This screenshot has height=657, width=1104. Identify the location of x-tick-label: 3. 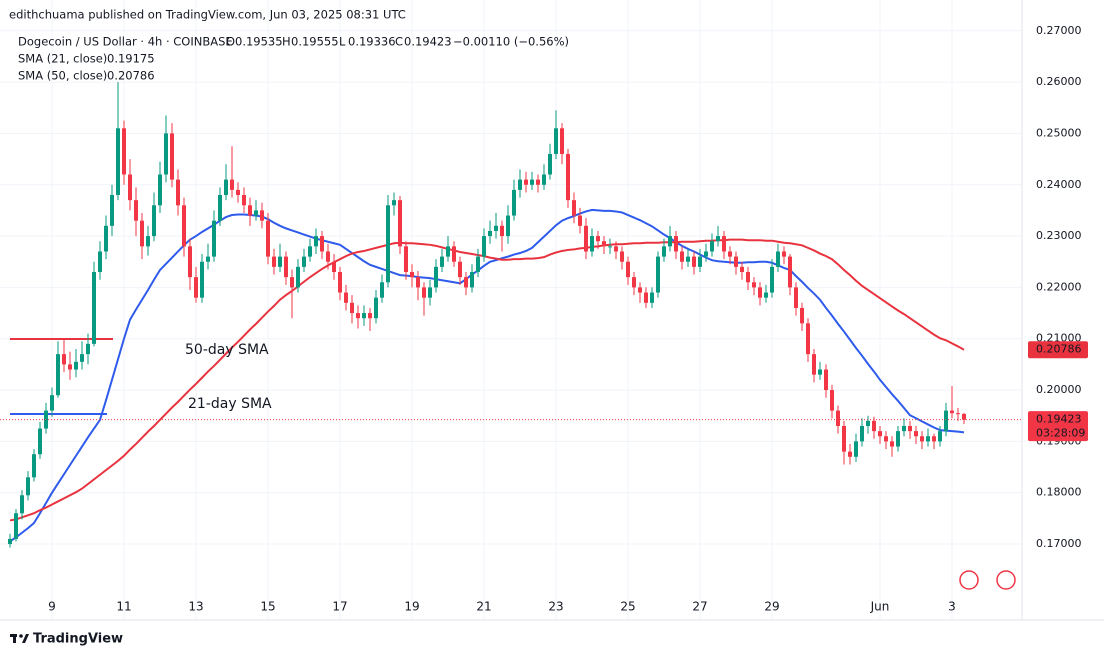
(952, 607).